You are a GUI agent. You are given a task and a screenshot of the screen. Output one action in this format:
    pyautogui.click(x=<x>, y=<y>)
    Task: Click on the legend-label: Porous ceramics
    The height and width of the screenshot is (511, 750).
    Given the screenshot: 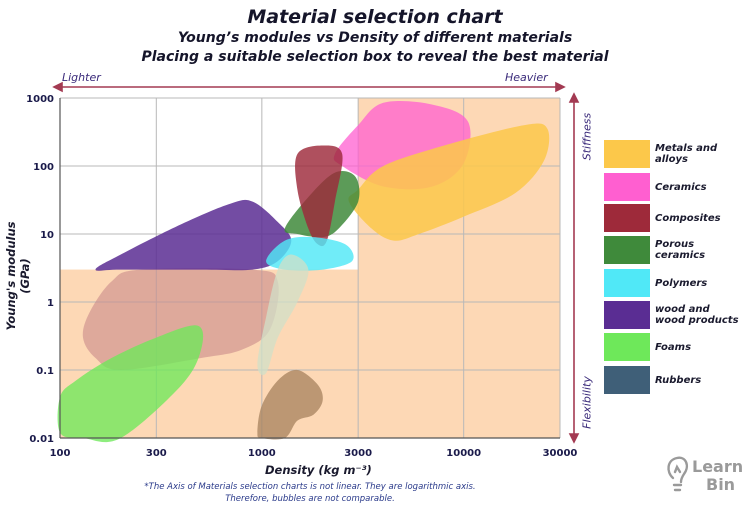 What is the action you would take?
    pyautogui.click(x=700, y=250)
    